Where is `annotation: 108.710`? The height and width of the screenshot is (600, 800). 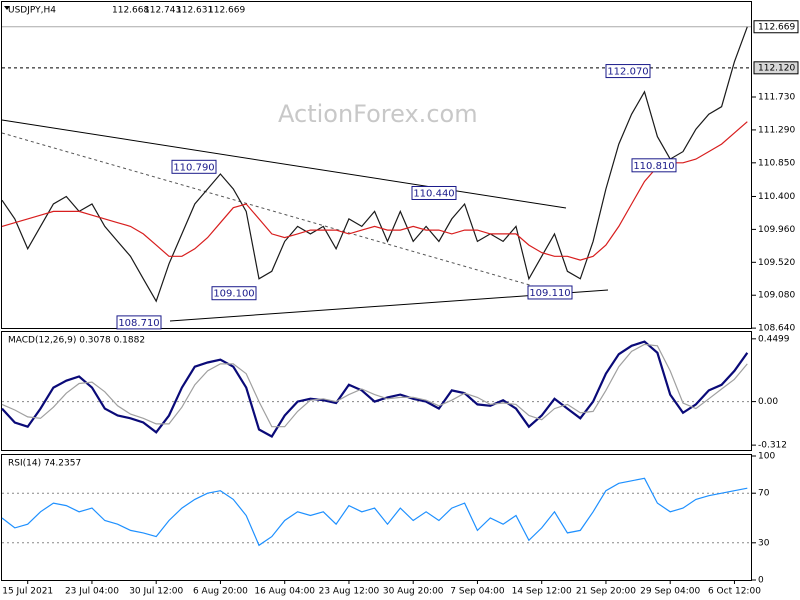 annotation: 108.710 is located at coordinates (138, 323).